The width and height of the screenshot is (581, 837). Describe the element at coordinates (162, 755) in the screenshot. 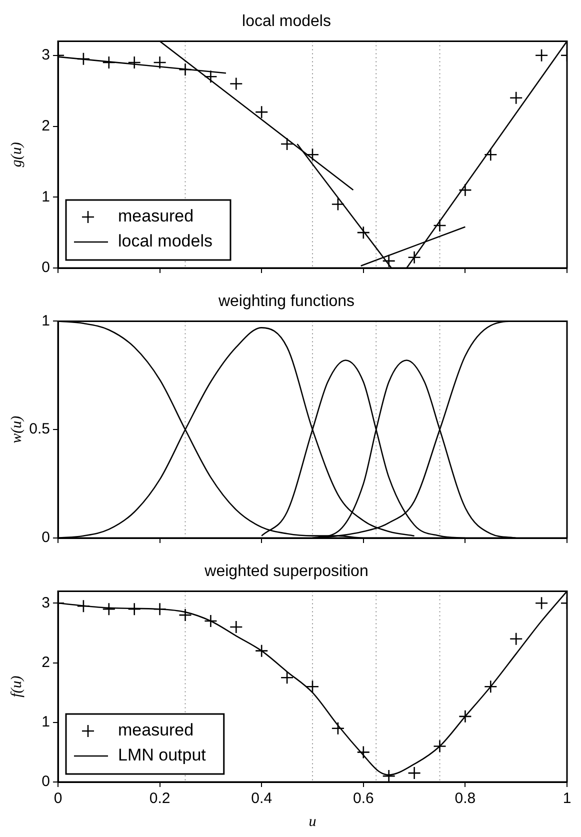

I see `legend-label: LMN output` at that location.